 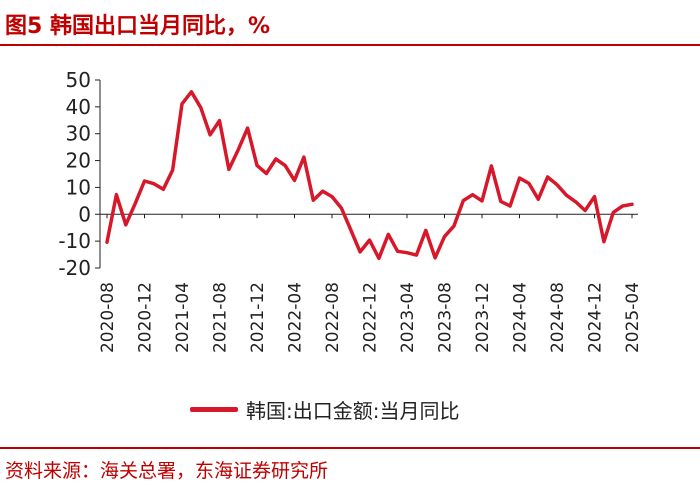 I want to click on legend-label: 韩国:出口金额:当月同比, so click(x=353, y=410).